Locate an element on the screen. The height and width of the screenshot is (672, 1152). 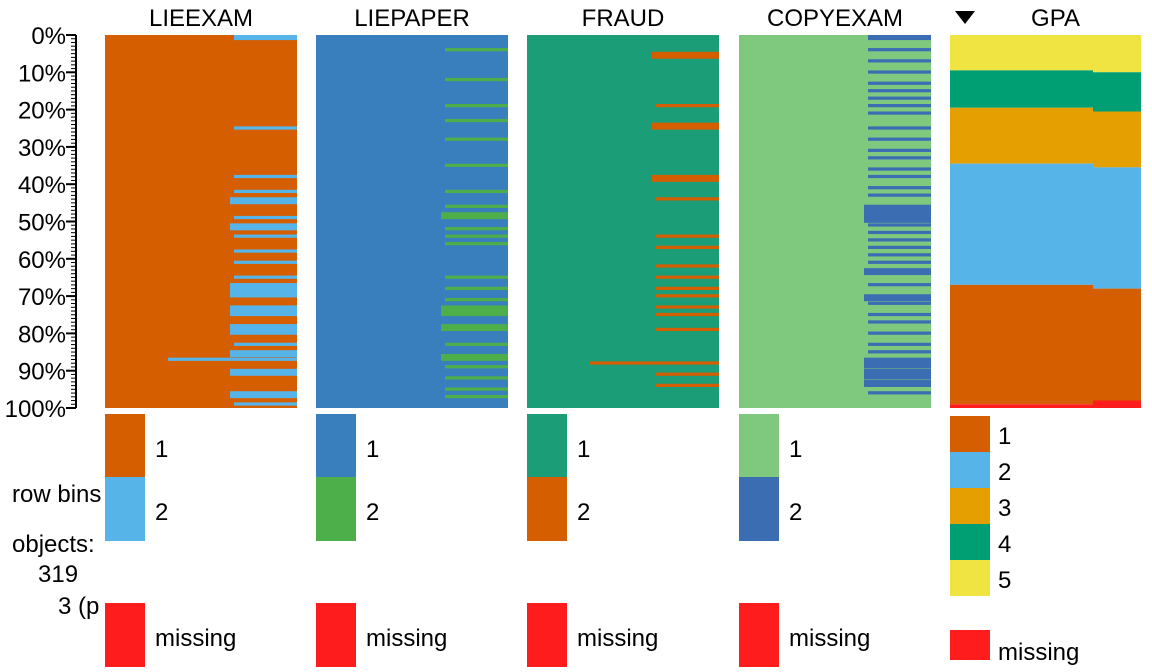
legend-copyexam: 1 2 missing is located at coordinates (804, 540).